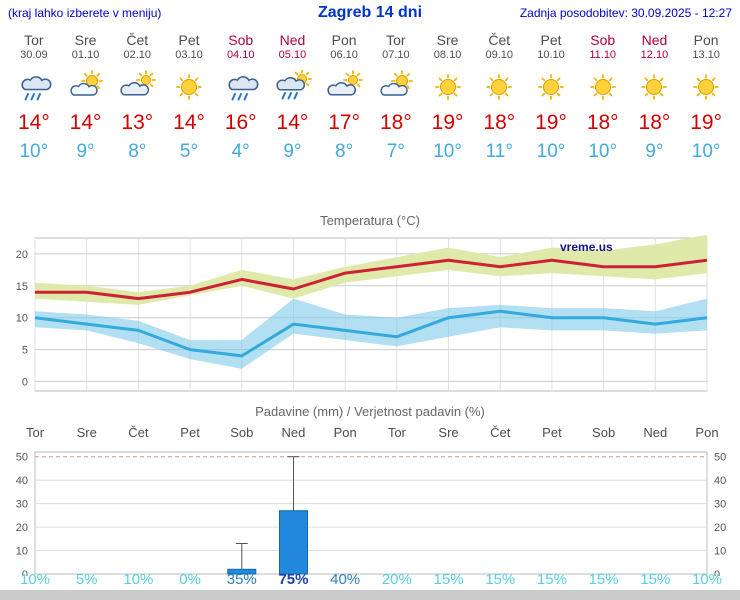  What do you see at coordinates (396, 579) in the screenshot?
I see `precip-probability: 20%` at bounding box center [396, 579].